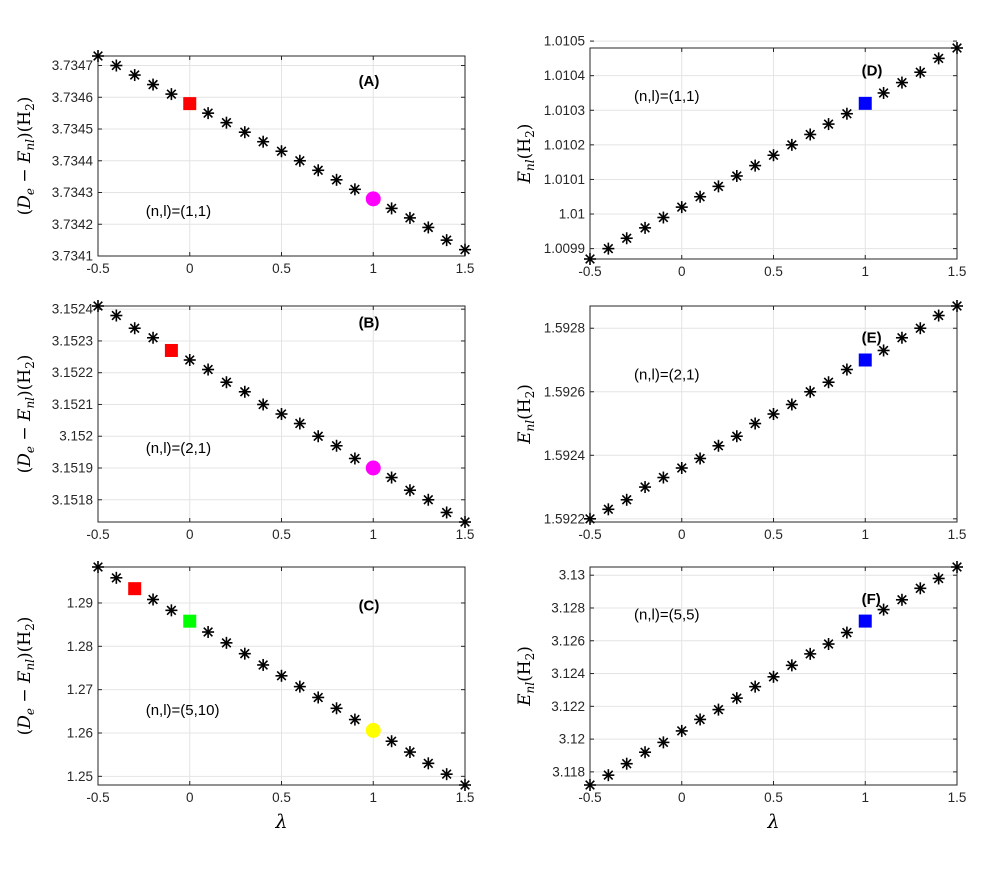 This screenshot has height=872, width=981. Describe the element at coordinates (281, 268) in the screenshot. I see `x-tick-label: 0.5` at that location.